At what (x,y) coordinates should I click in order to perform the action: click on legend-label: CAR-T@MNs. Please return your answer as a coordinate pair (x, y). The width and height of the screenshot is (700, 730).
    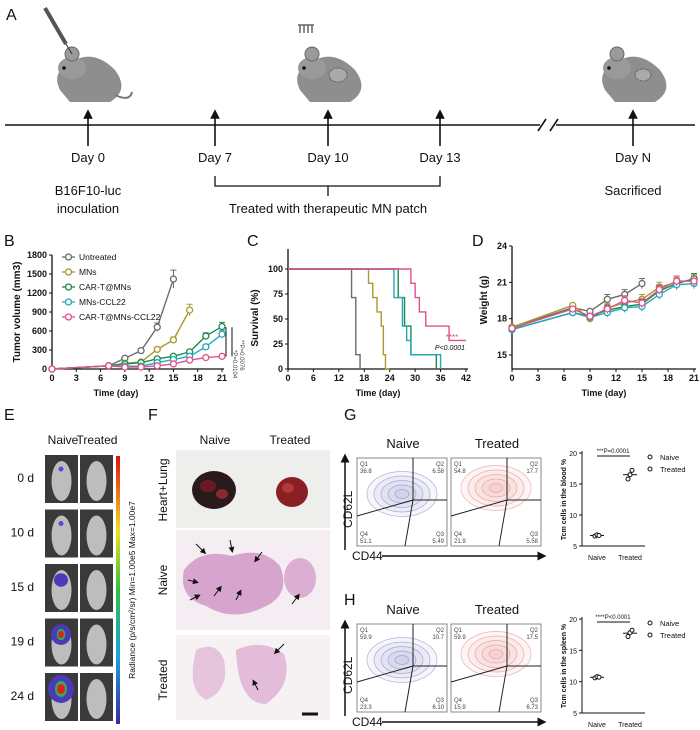
    Looking at the image, I should click on (105, 287).